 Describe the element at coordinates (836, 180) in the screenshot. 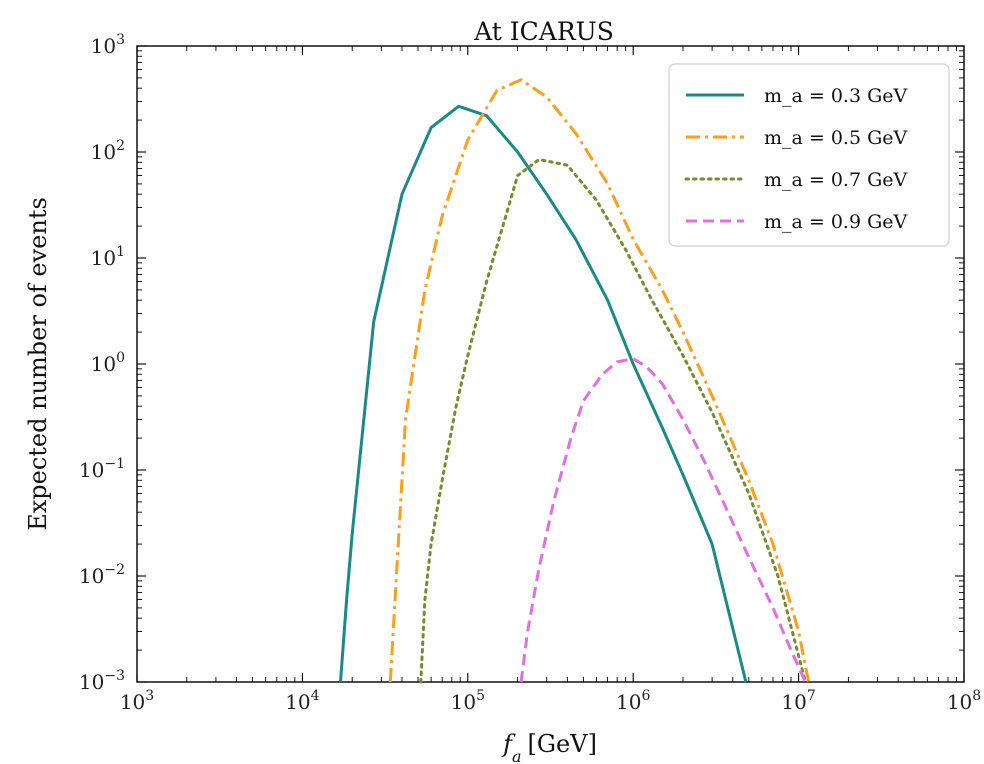

I see `legend-label-2: m_a = 0.7 GeV` at that location.